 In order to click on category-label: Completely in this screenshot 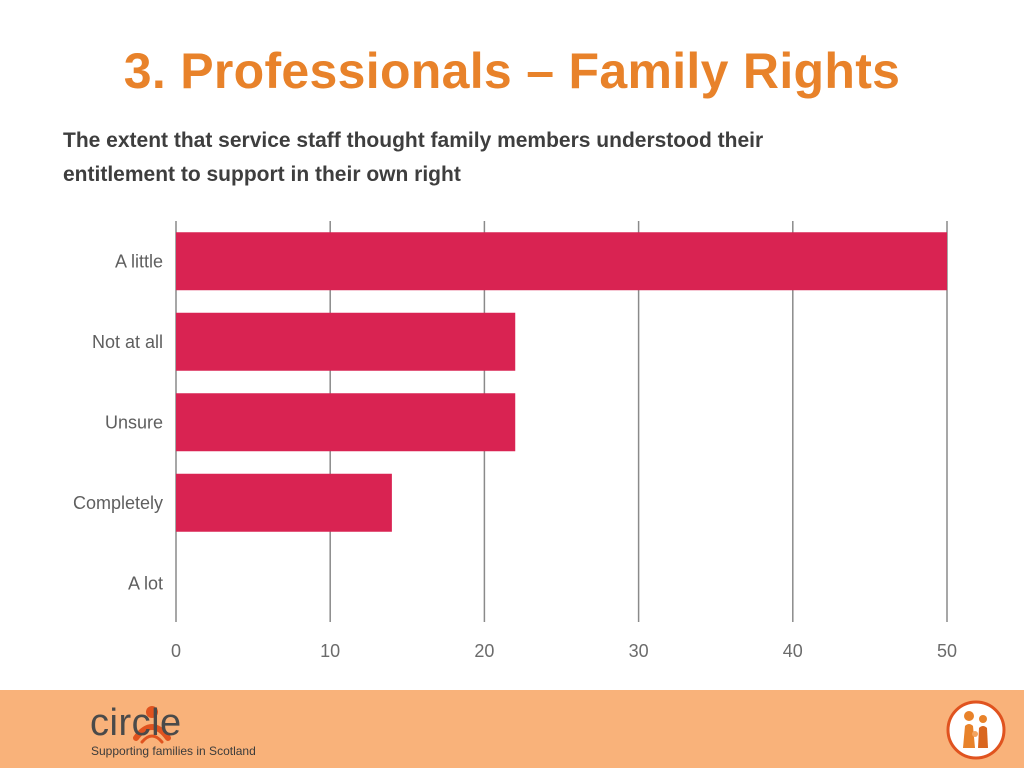, I will do `click(118, 503)`.